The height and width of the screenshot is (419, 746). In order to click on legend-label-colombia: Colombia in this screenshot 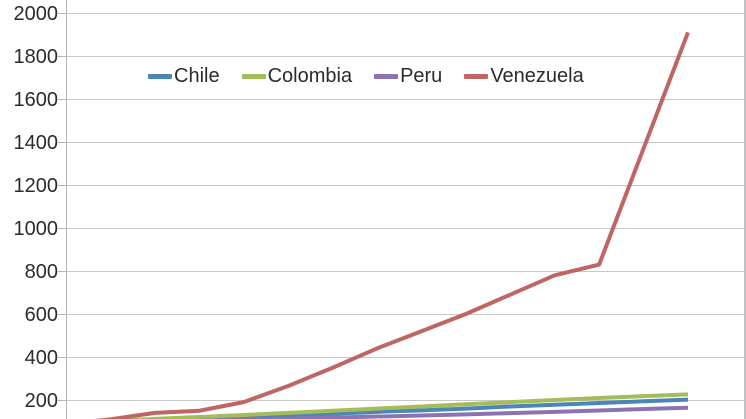, I will do `click(310, 76)`.